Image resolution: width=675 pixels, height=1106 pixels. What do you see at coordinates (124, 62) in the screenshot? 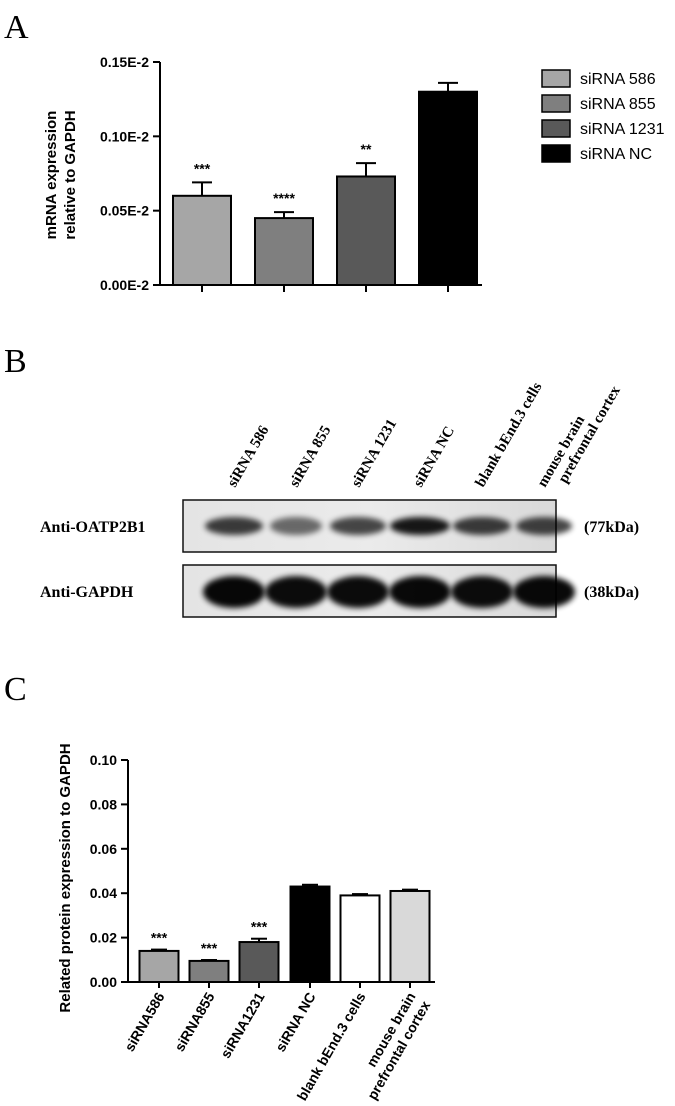
I see `chart-a-ytick-label: 0.15E-2` at bounding box center [124, 62].